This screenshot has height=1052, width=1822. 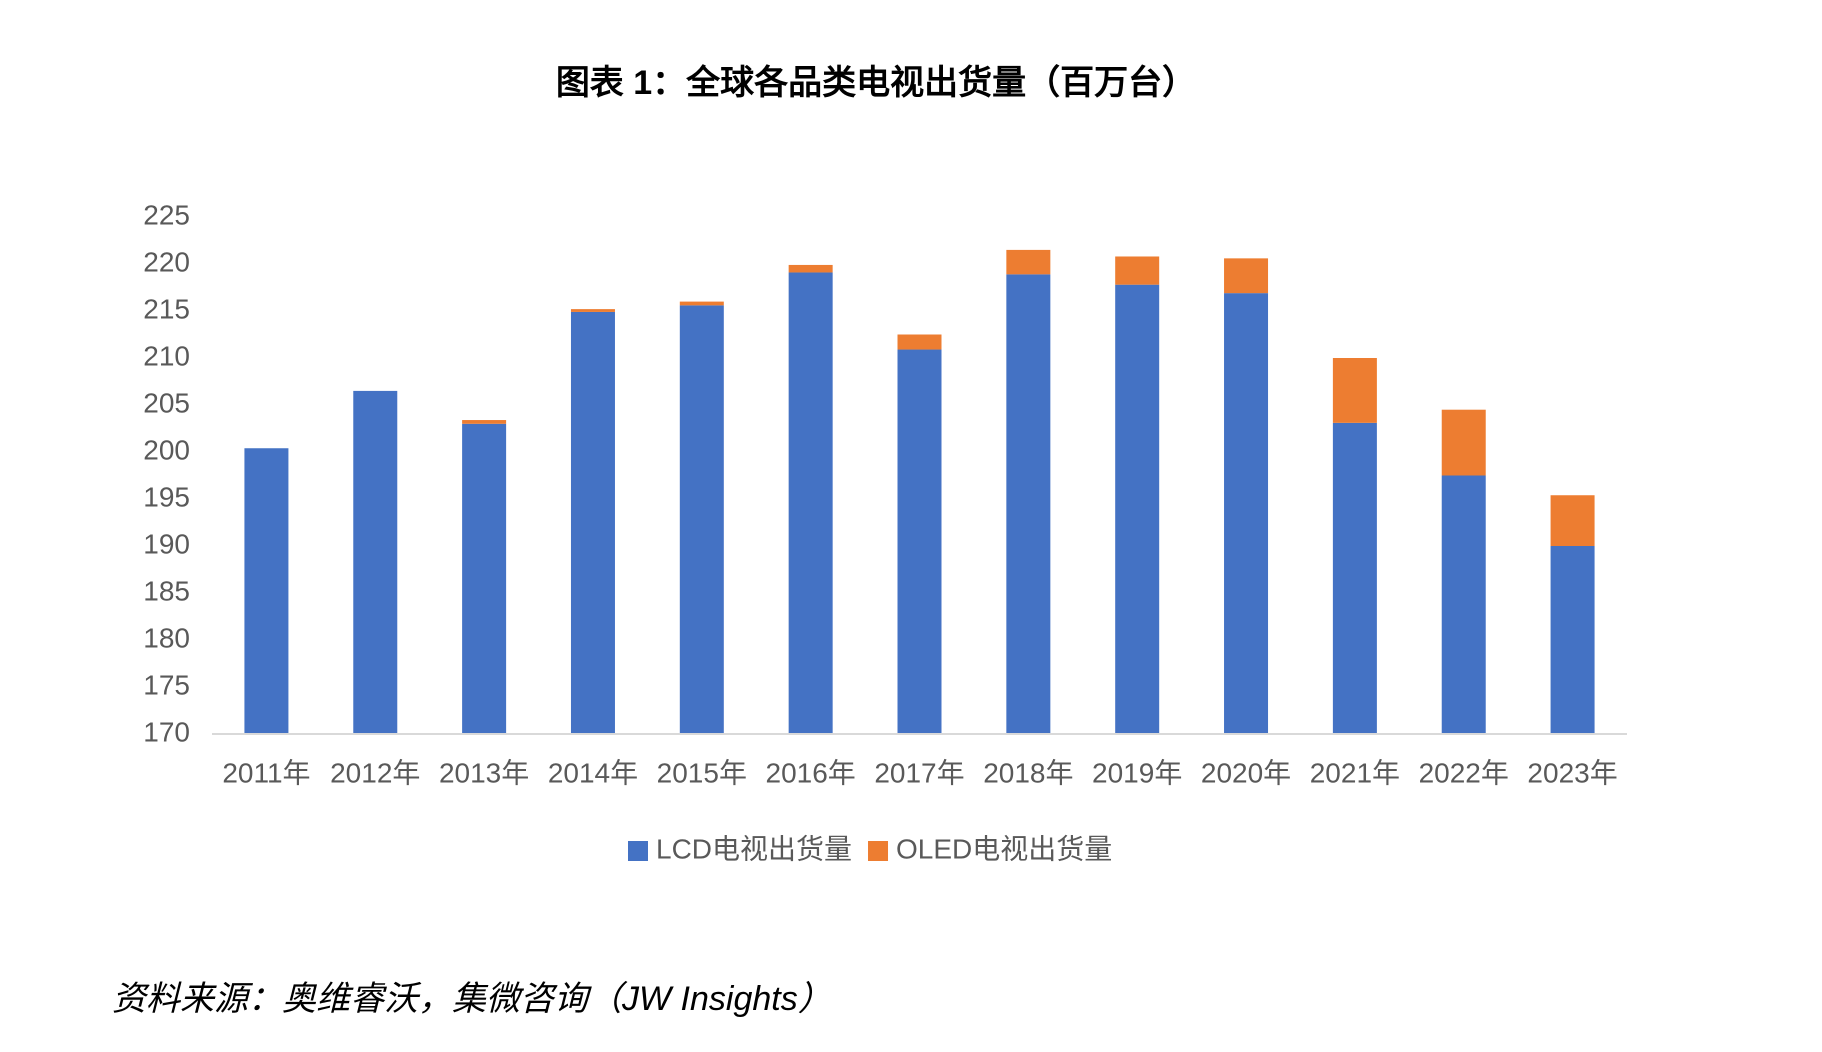 I want to click on y-tick-label: 215, so click(x=166, y=308).